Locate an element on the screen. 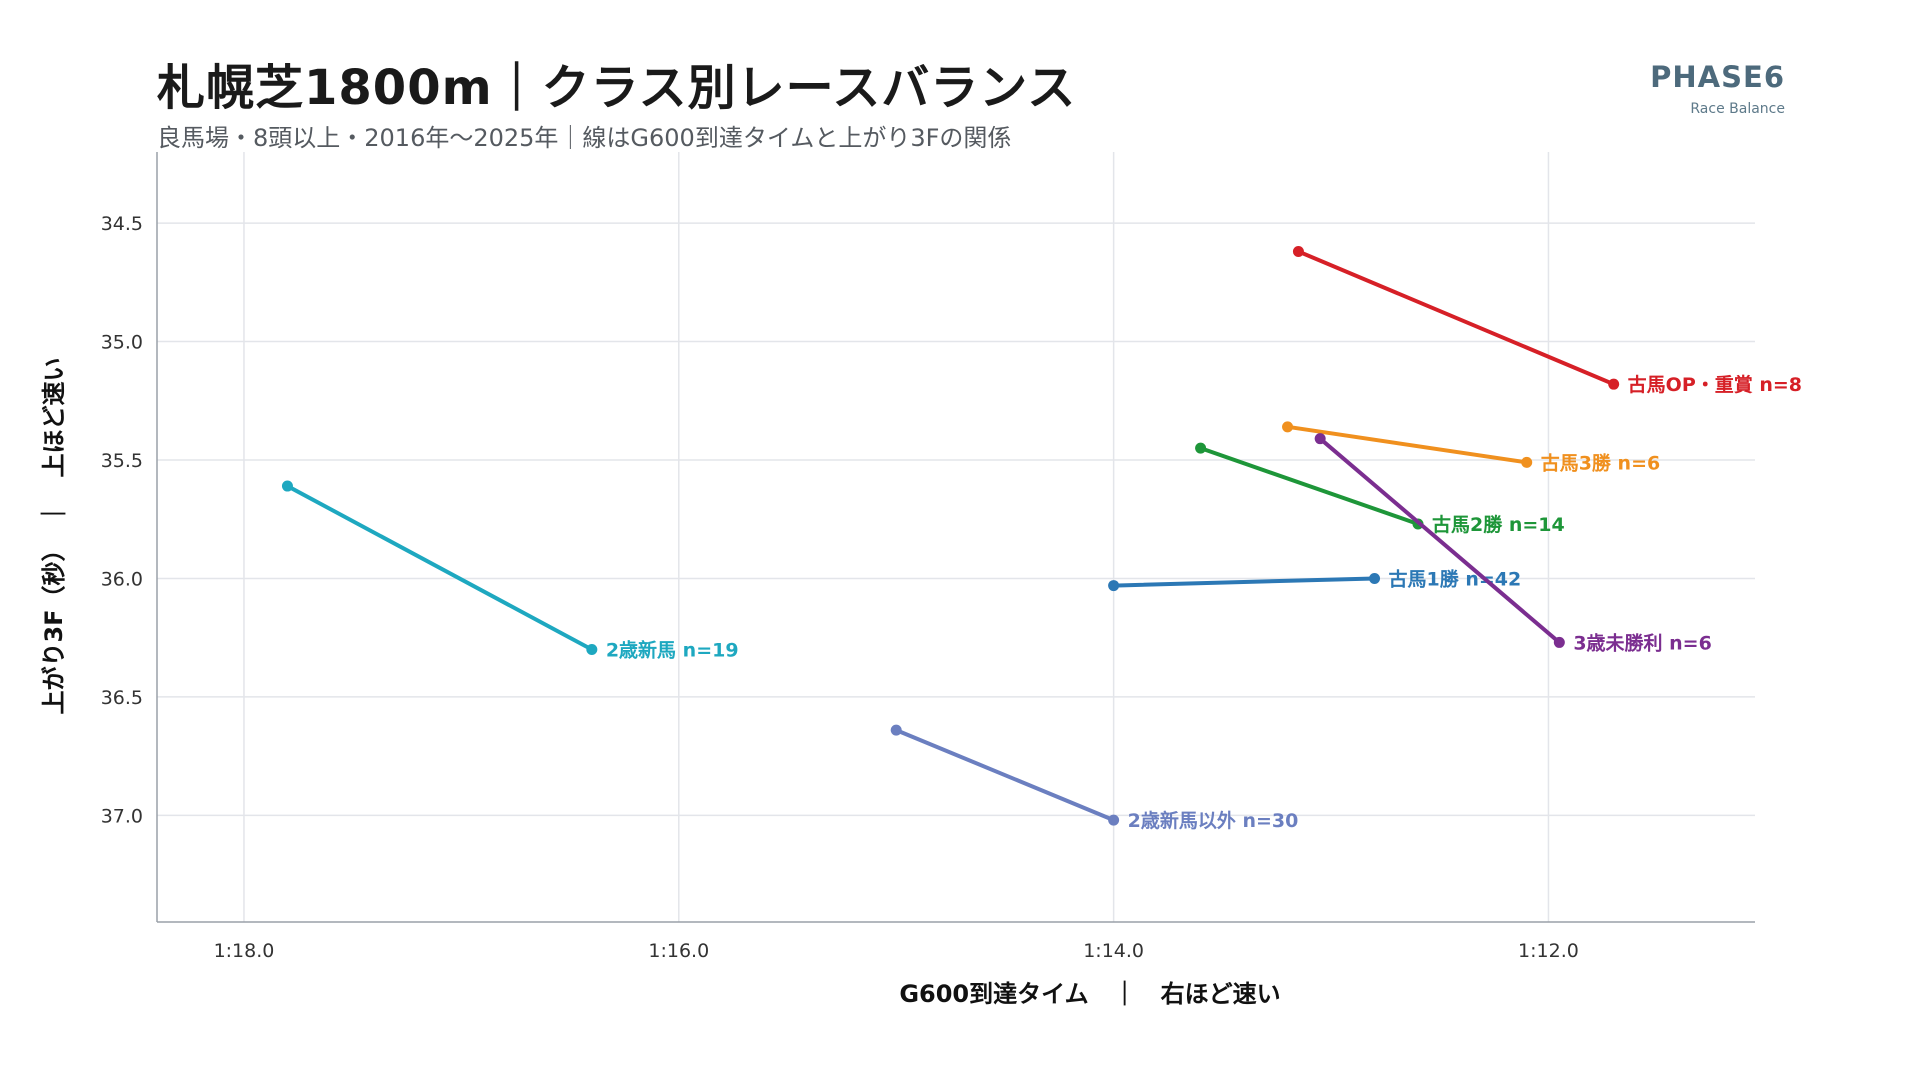 This screenshot has width=1920, height=1080. series: 古馬OP・重賞 n=8 is located at coordinates (1547, 321).